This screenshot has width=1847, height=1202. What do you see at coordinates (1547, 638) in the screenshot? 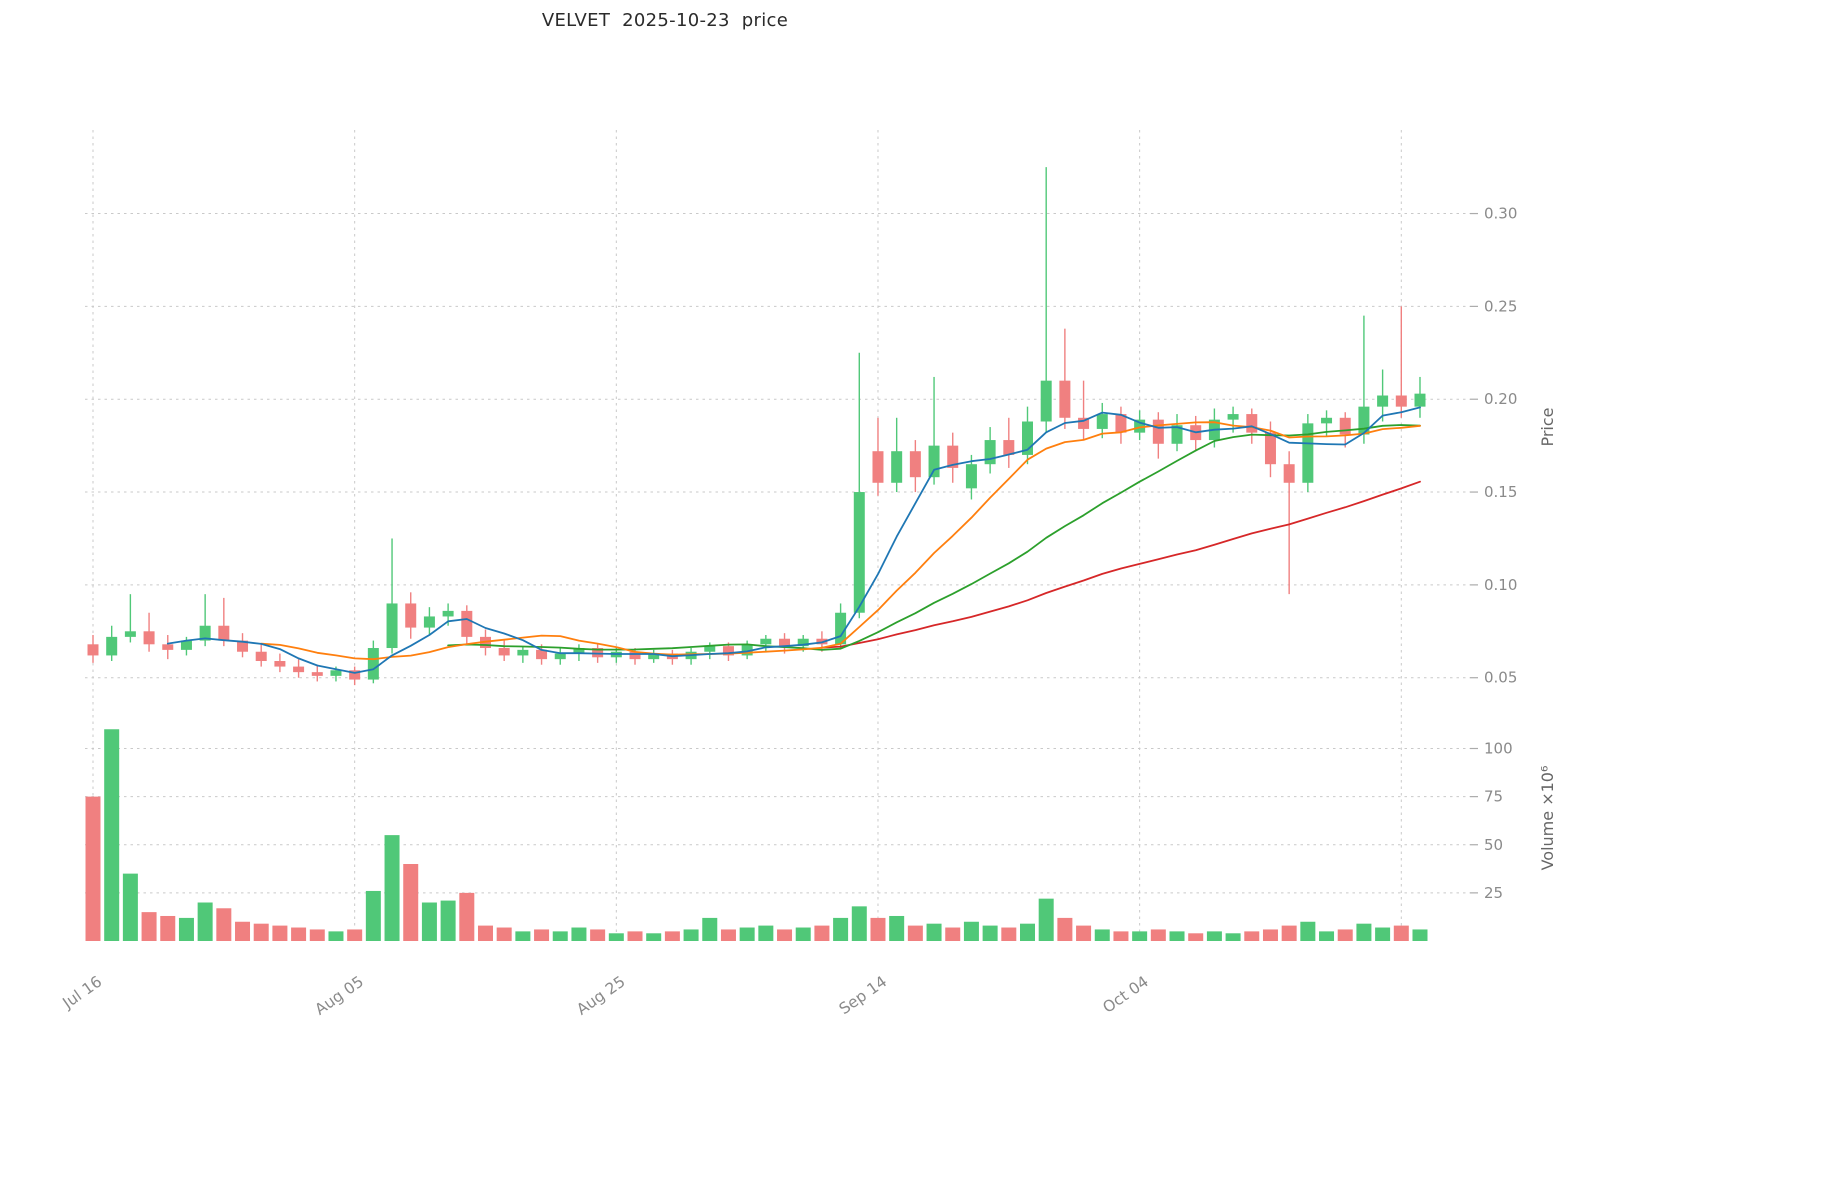
I see `axis-titles: Price Volume ×10⁶` at bounding box center [1547, 638].